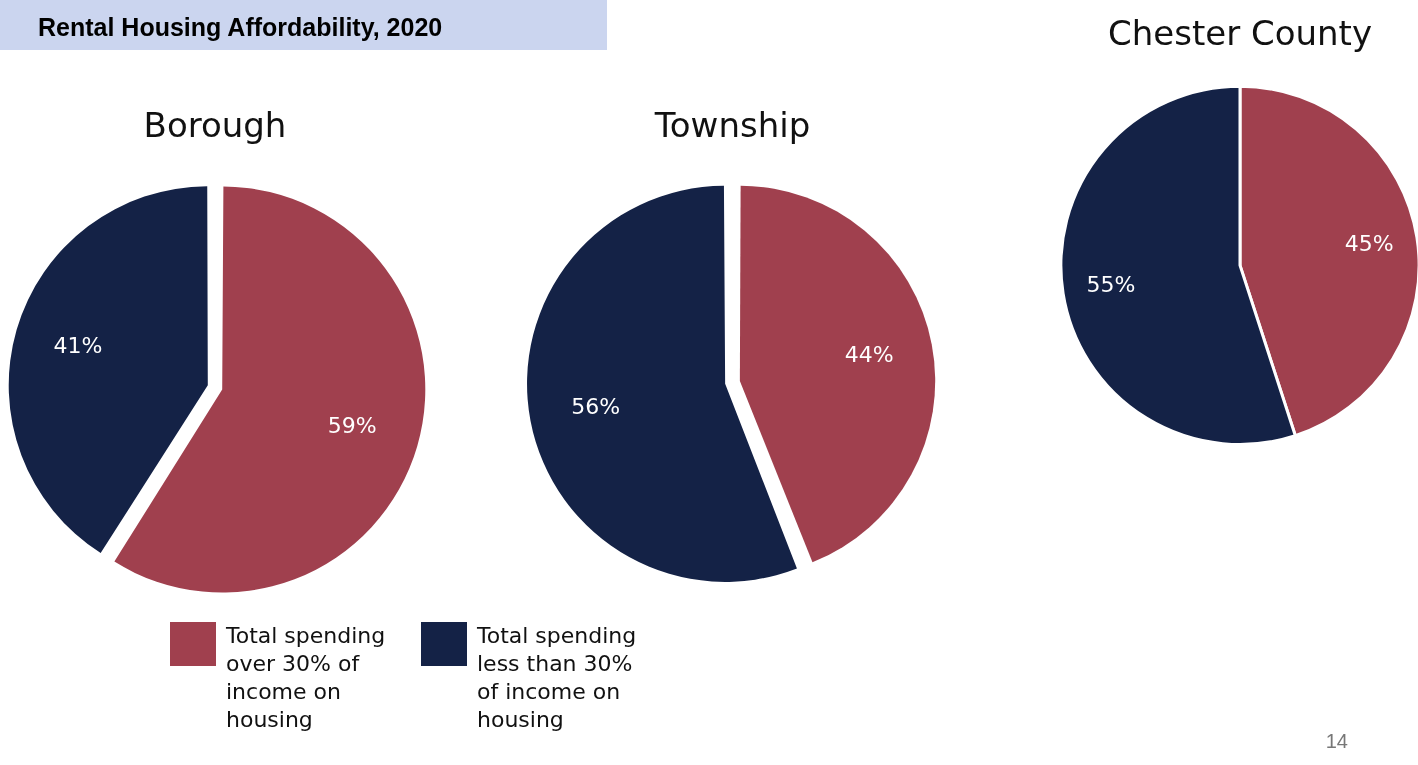 The width and height of the screenshot is (1418, 765). I want to click on legend-label: Total spending less than 30% of income on housing, so click(557, 678).